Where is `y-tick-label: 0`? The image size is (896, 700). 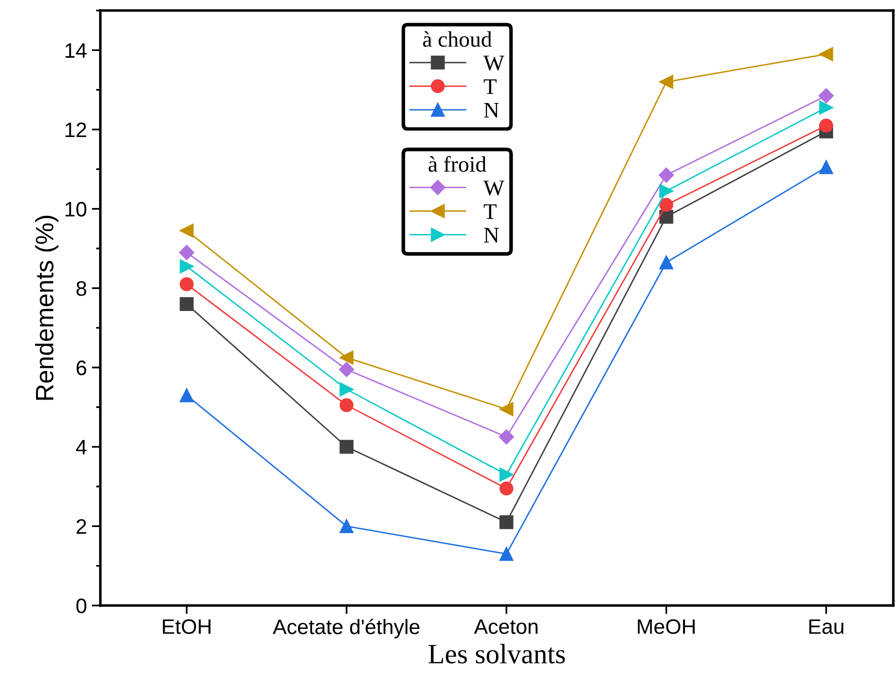 y-tick-label: 0 is located at coordinates (81, 606).